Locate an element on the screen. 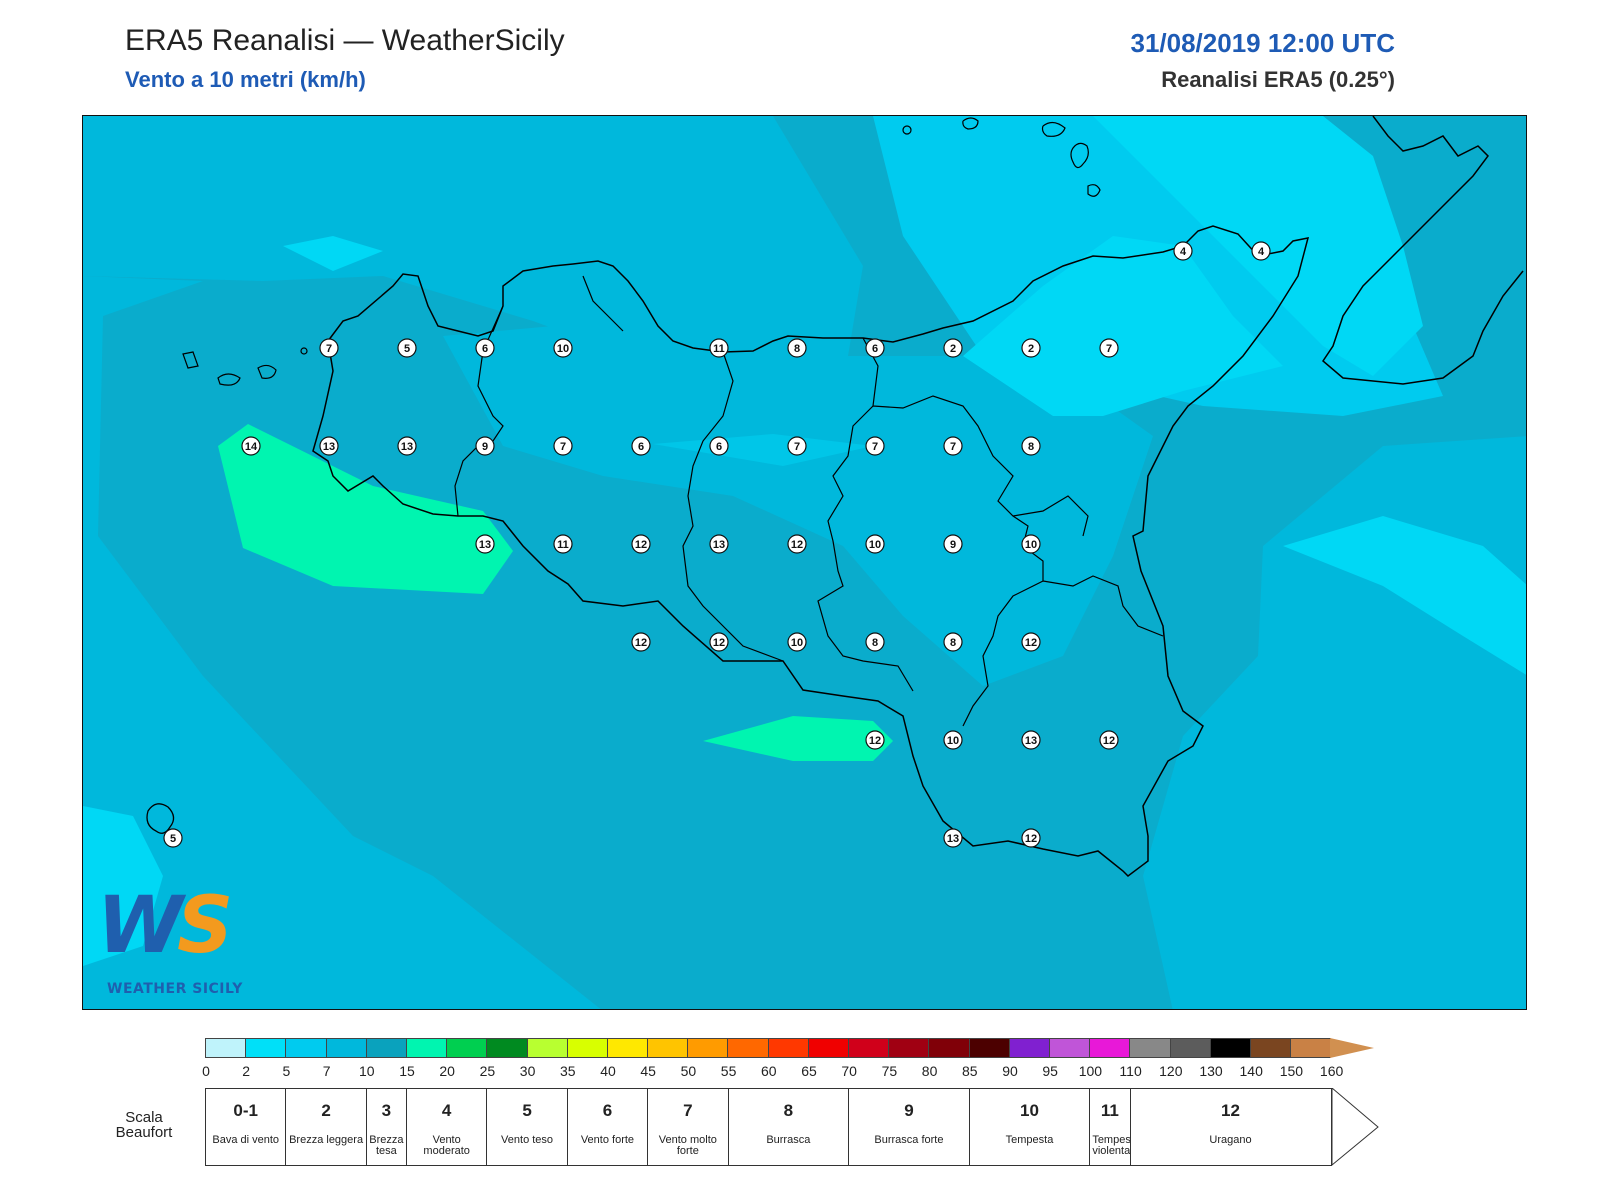 The height and width of the screenshot is (1200, 1600). wind-station-marker: 6 is located at coordinates (875, 348).